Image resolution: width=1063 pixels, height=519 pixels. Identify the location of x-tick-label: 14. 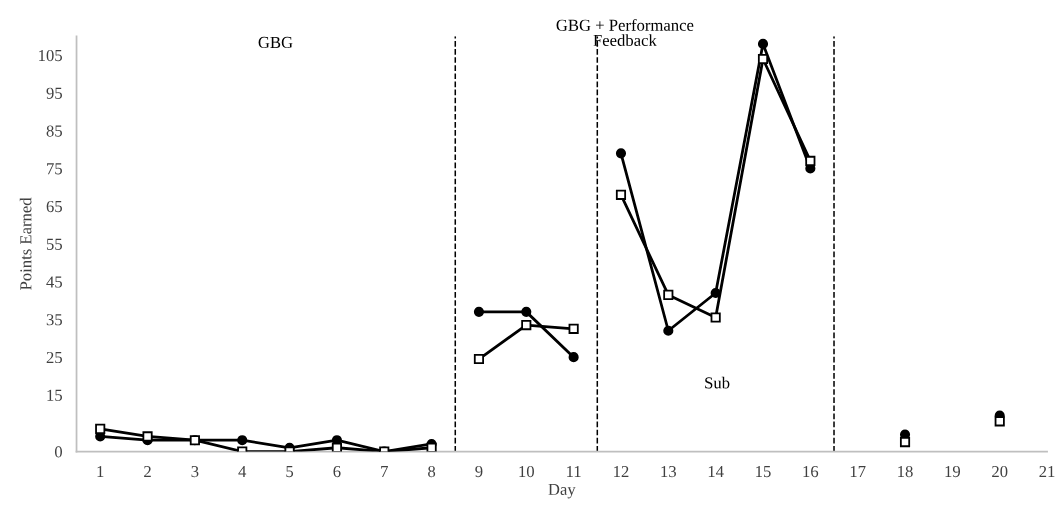
(716, 471).